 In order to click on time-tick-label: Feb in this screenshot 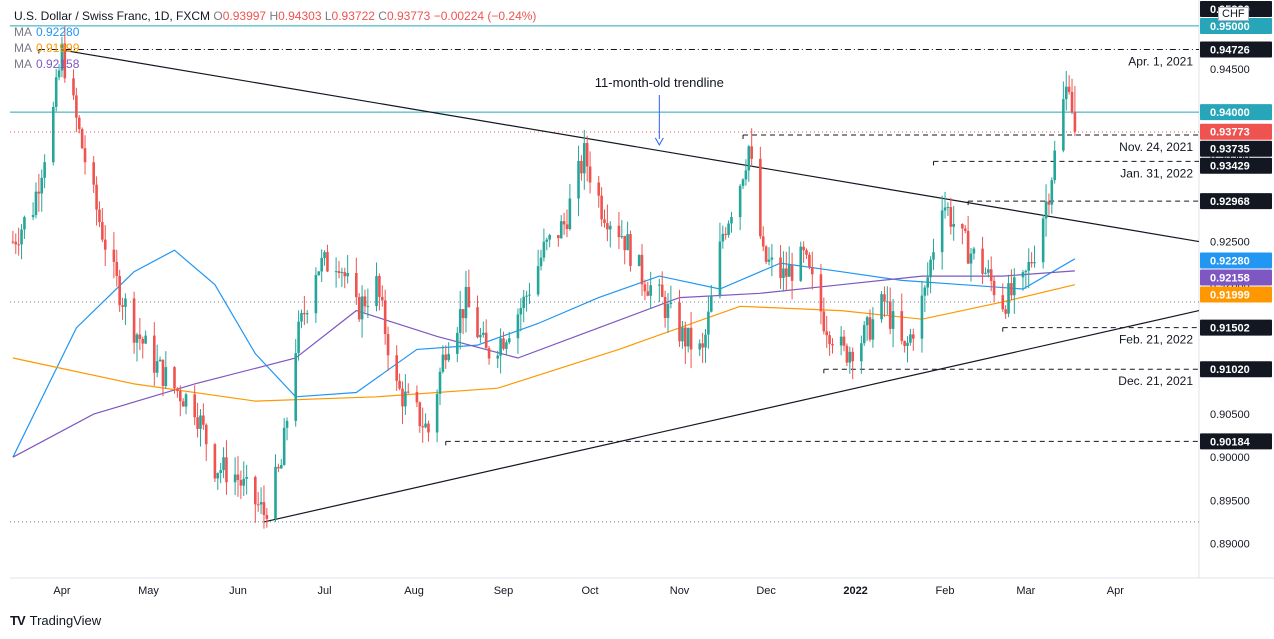, I will do `click(945, 591)`.